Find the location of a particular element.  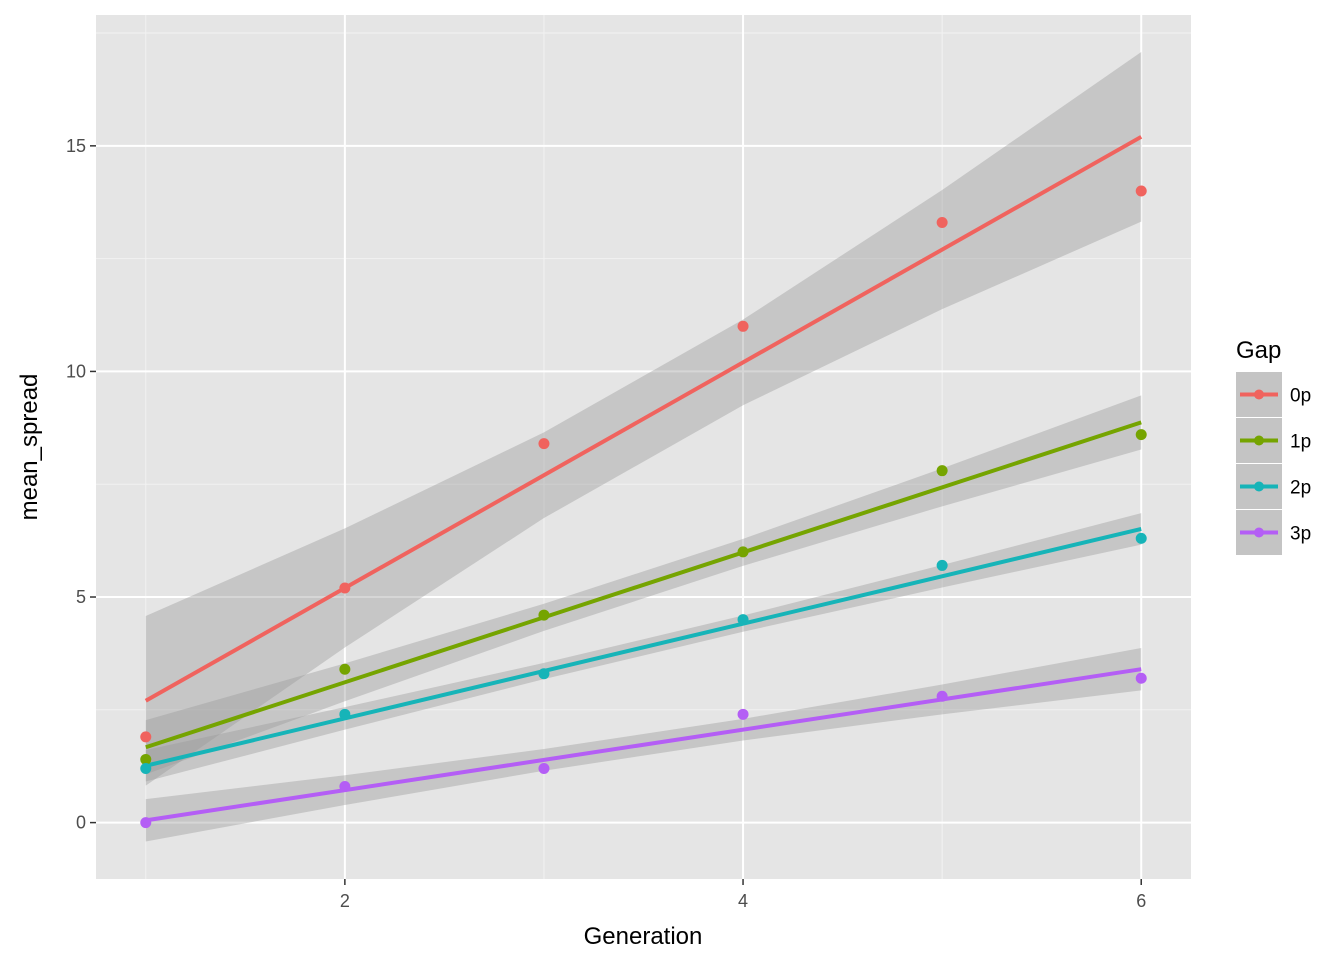

legend-point-0p is located at coordinates (1259, 394).